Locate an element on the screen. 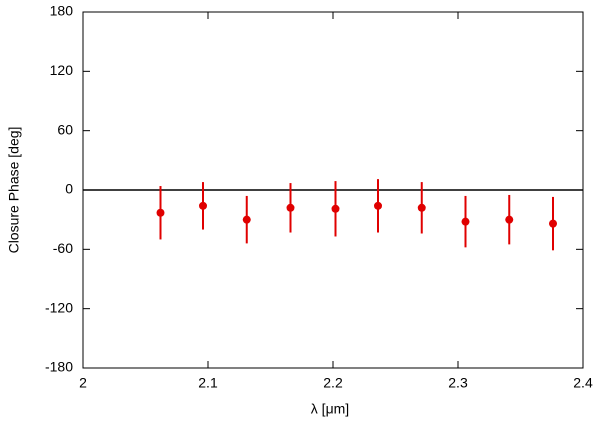  y-tick-label: -180 is located at coordinates (59, 367).